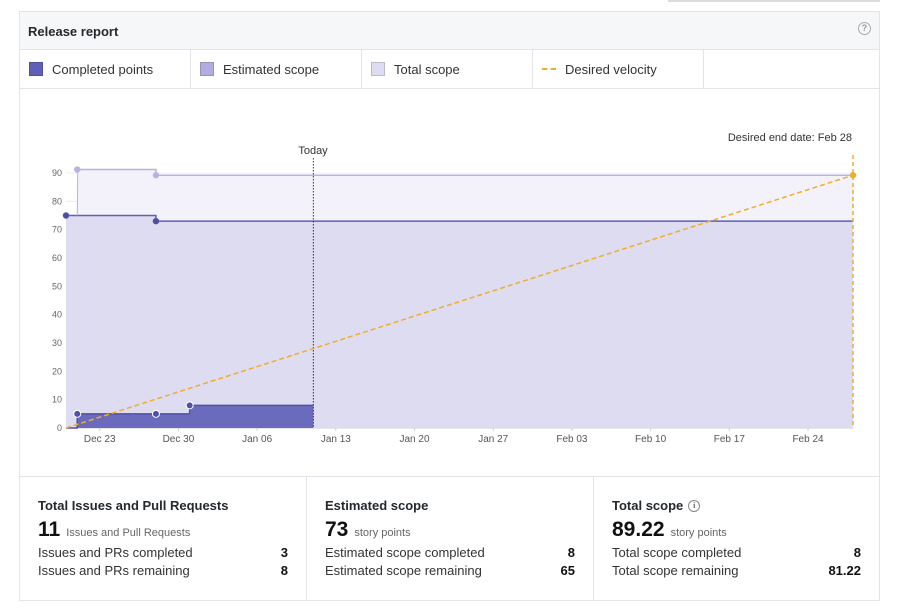 This screenshot has width=900, height=611. Describe the element at coordinates (677, 552) in the screenshot. I see `stat-row-label: Total scope completed` at that location.